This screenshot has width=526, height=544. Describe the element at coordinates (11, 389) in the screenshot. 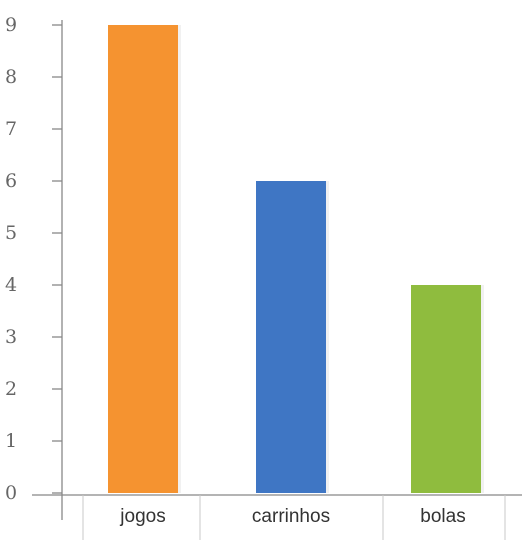

I see `y-tick-label: 2` at that location.